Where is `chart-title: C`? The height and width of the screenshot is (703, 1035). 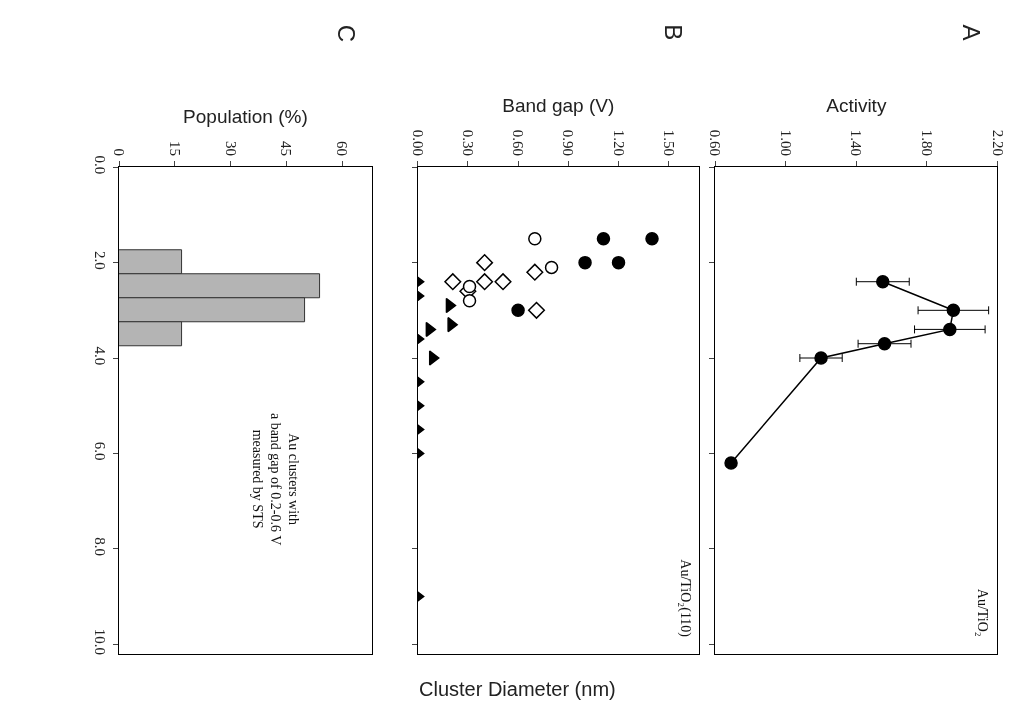 chart-title: C is located at coordinates (346, 33).